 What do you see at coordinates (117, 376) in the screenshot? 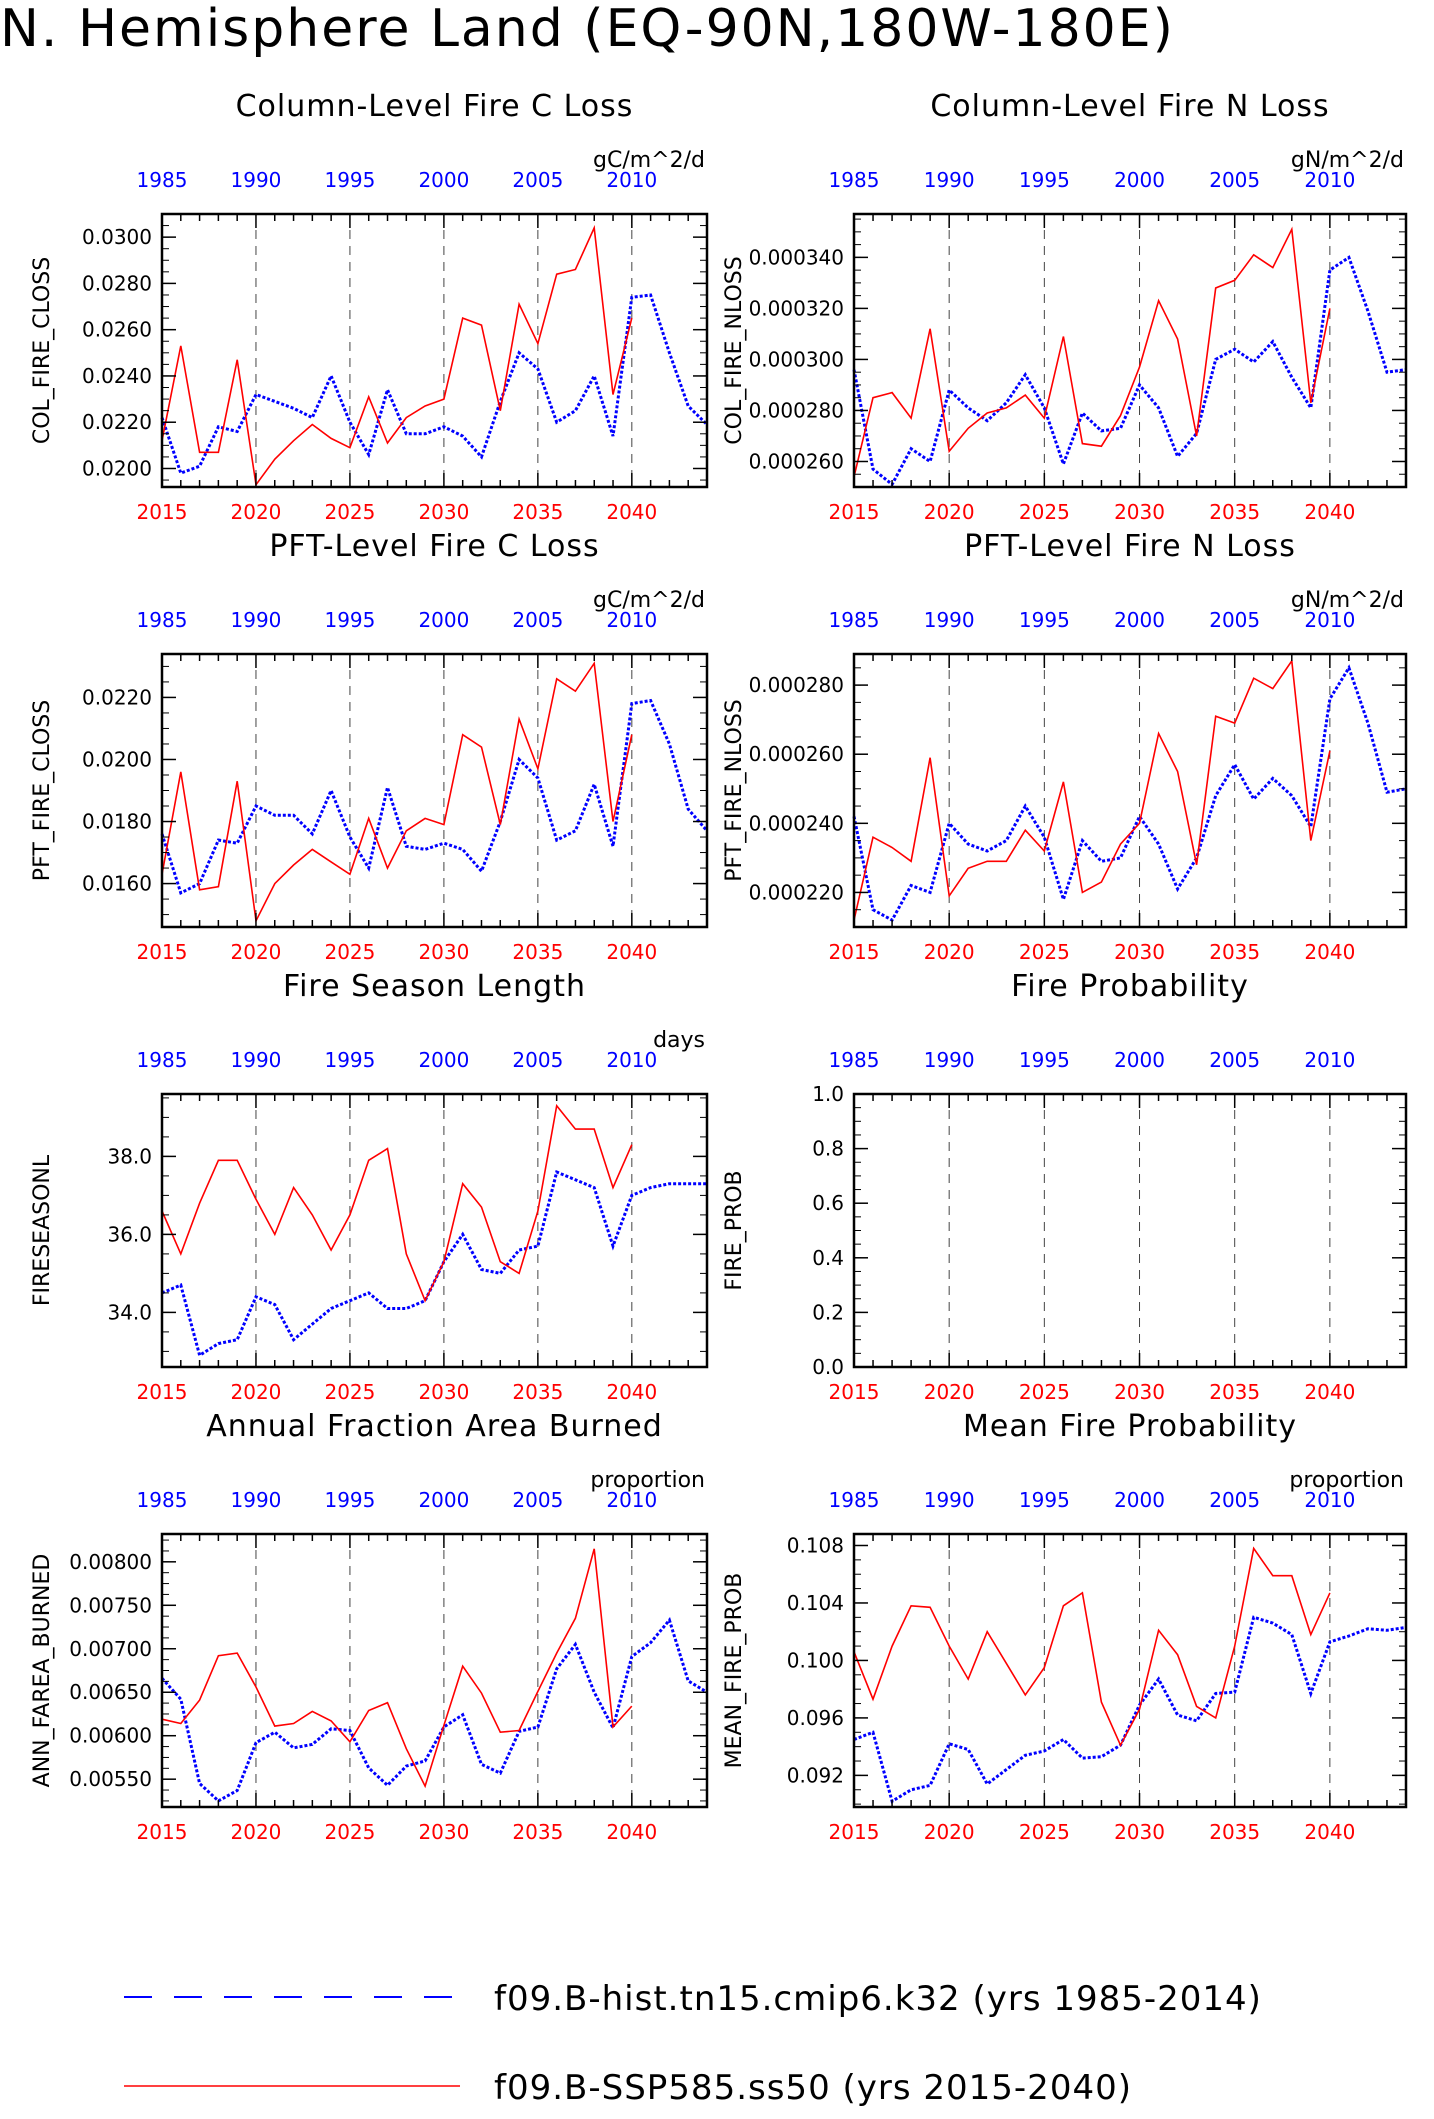
I see `y-tick-label: 0.0240` at bounding box center [117, 376].